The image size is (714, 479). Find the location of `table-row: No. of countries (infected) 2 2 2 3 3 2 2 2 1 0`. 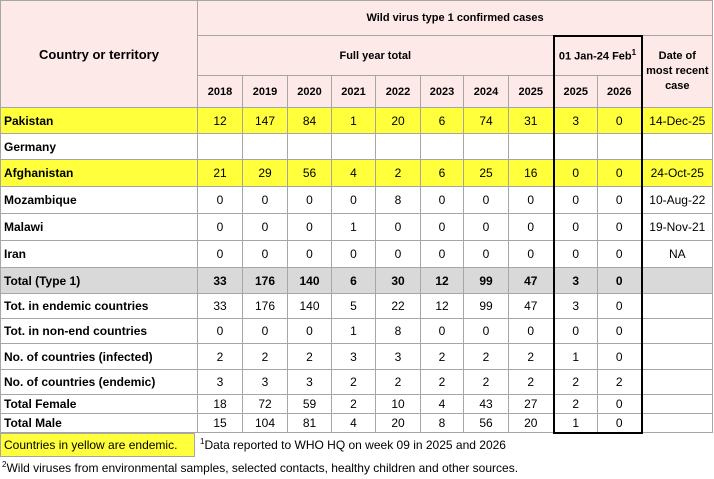

table-row: No. of countries (infected) 2 2 2 3 3 2 2 2 1 0 is located at coordinates (357, 356).